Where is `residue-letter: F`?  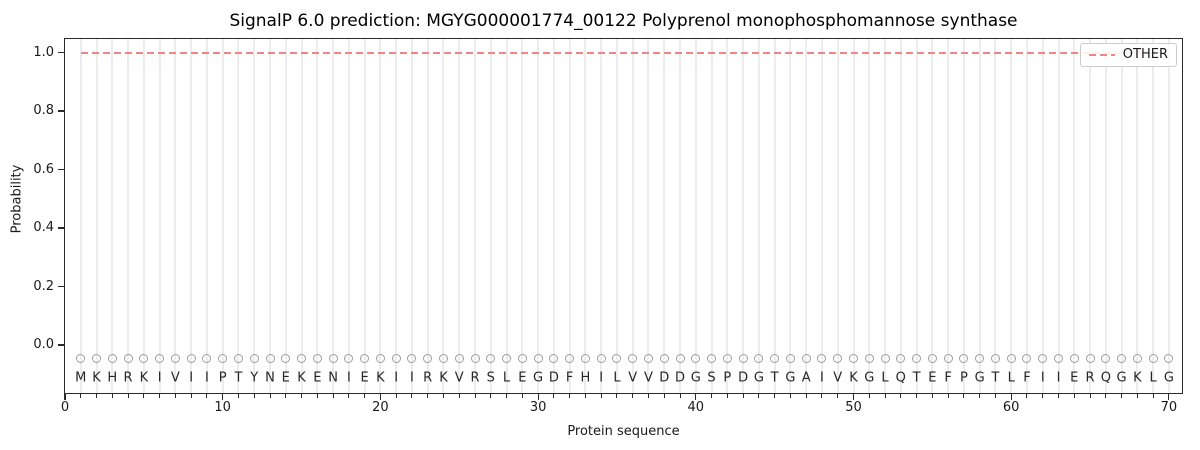 residue-letter: F is located at coordinates (948, 378).